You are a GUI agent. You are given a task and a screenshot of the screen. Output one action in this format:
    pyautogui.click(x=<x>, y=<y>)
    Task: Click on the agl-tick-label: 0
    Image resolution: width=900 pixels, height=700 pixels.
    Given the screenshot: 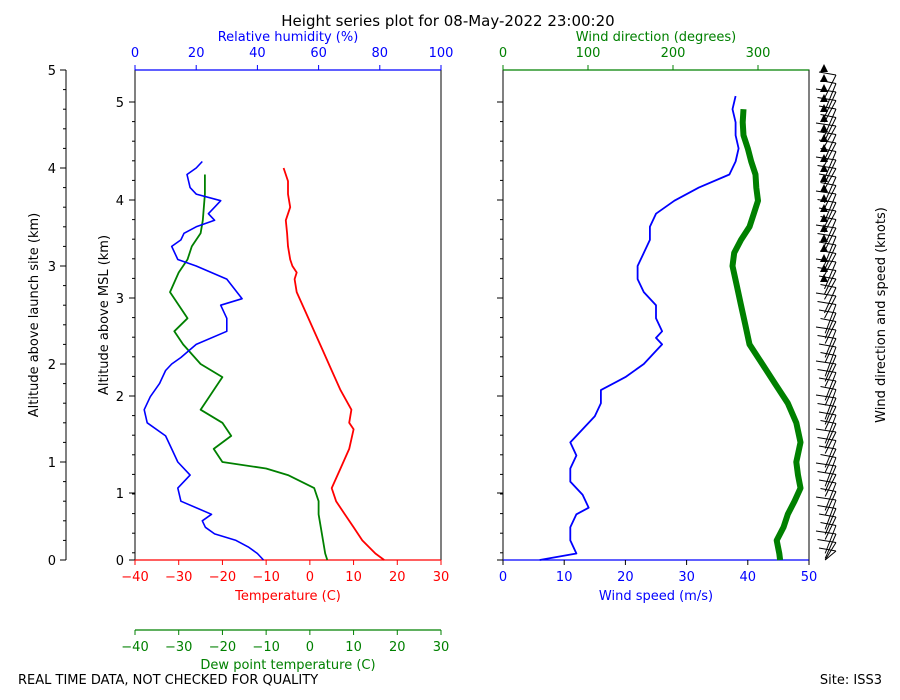 What is the action you would take?
    pyautogui.click(x=52, y=561)
    